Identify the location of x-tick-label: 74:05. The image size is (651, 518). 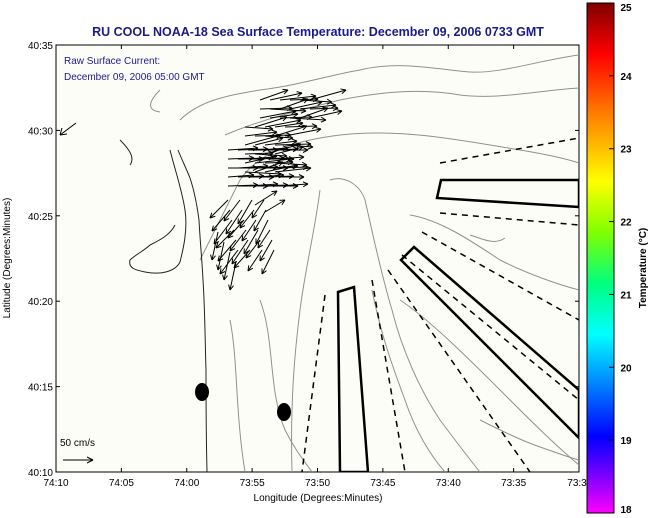
(121, 483).